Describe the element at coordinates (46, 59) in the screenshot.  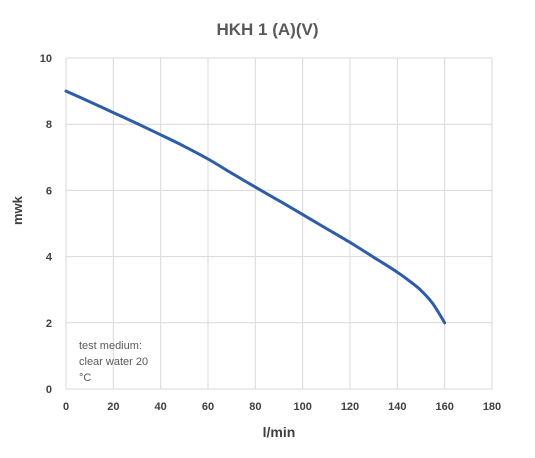
I see `y-tick-label: 10` at that location.